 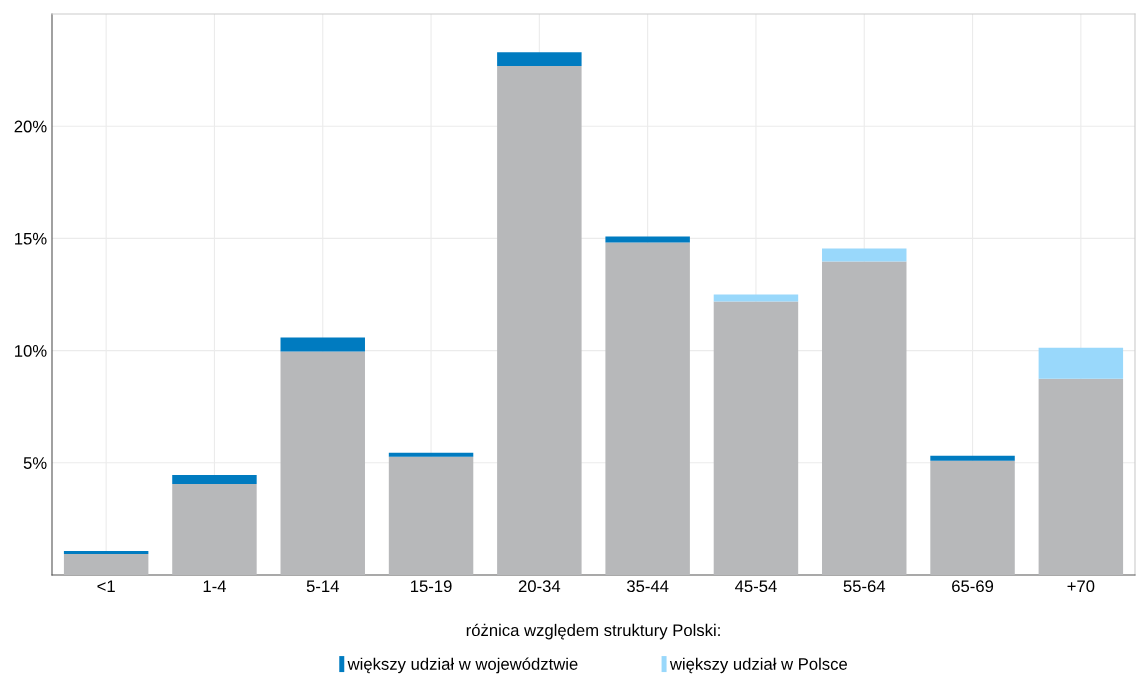 What do you see at coordinates (462, 665) in the screenshot?
I see `legend-label: większy udział w województwie` at bounding box center [462, 665].